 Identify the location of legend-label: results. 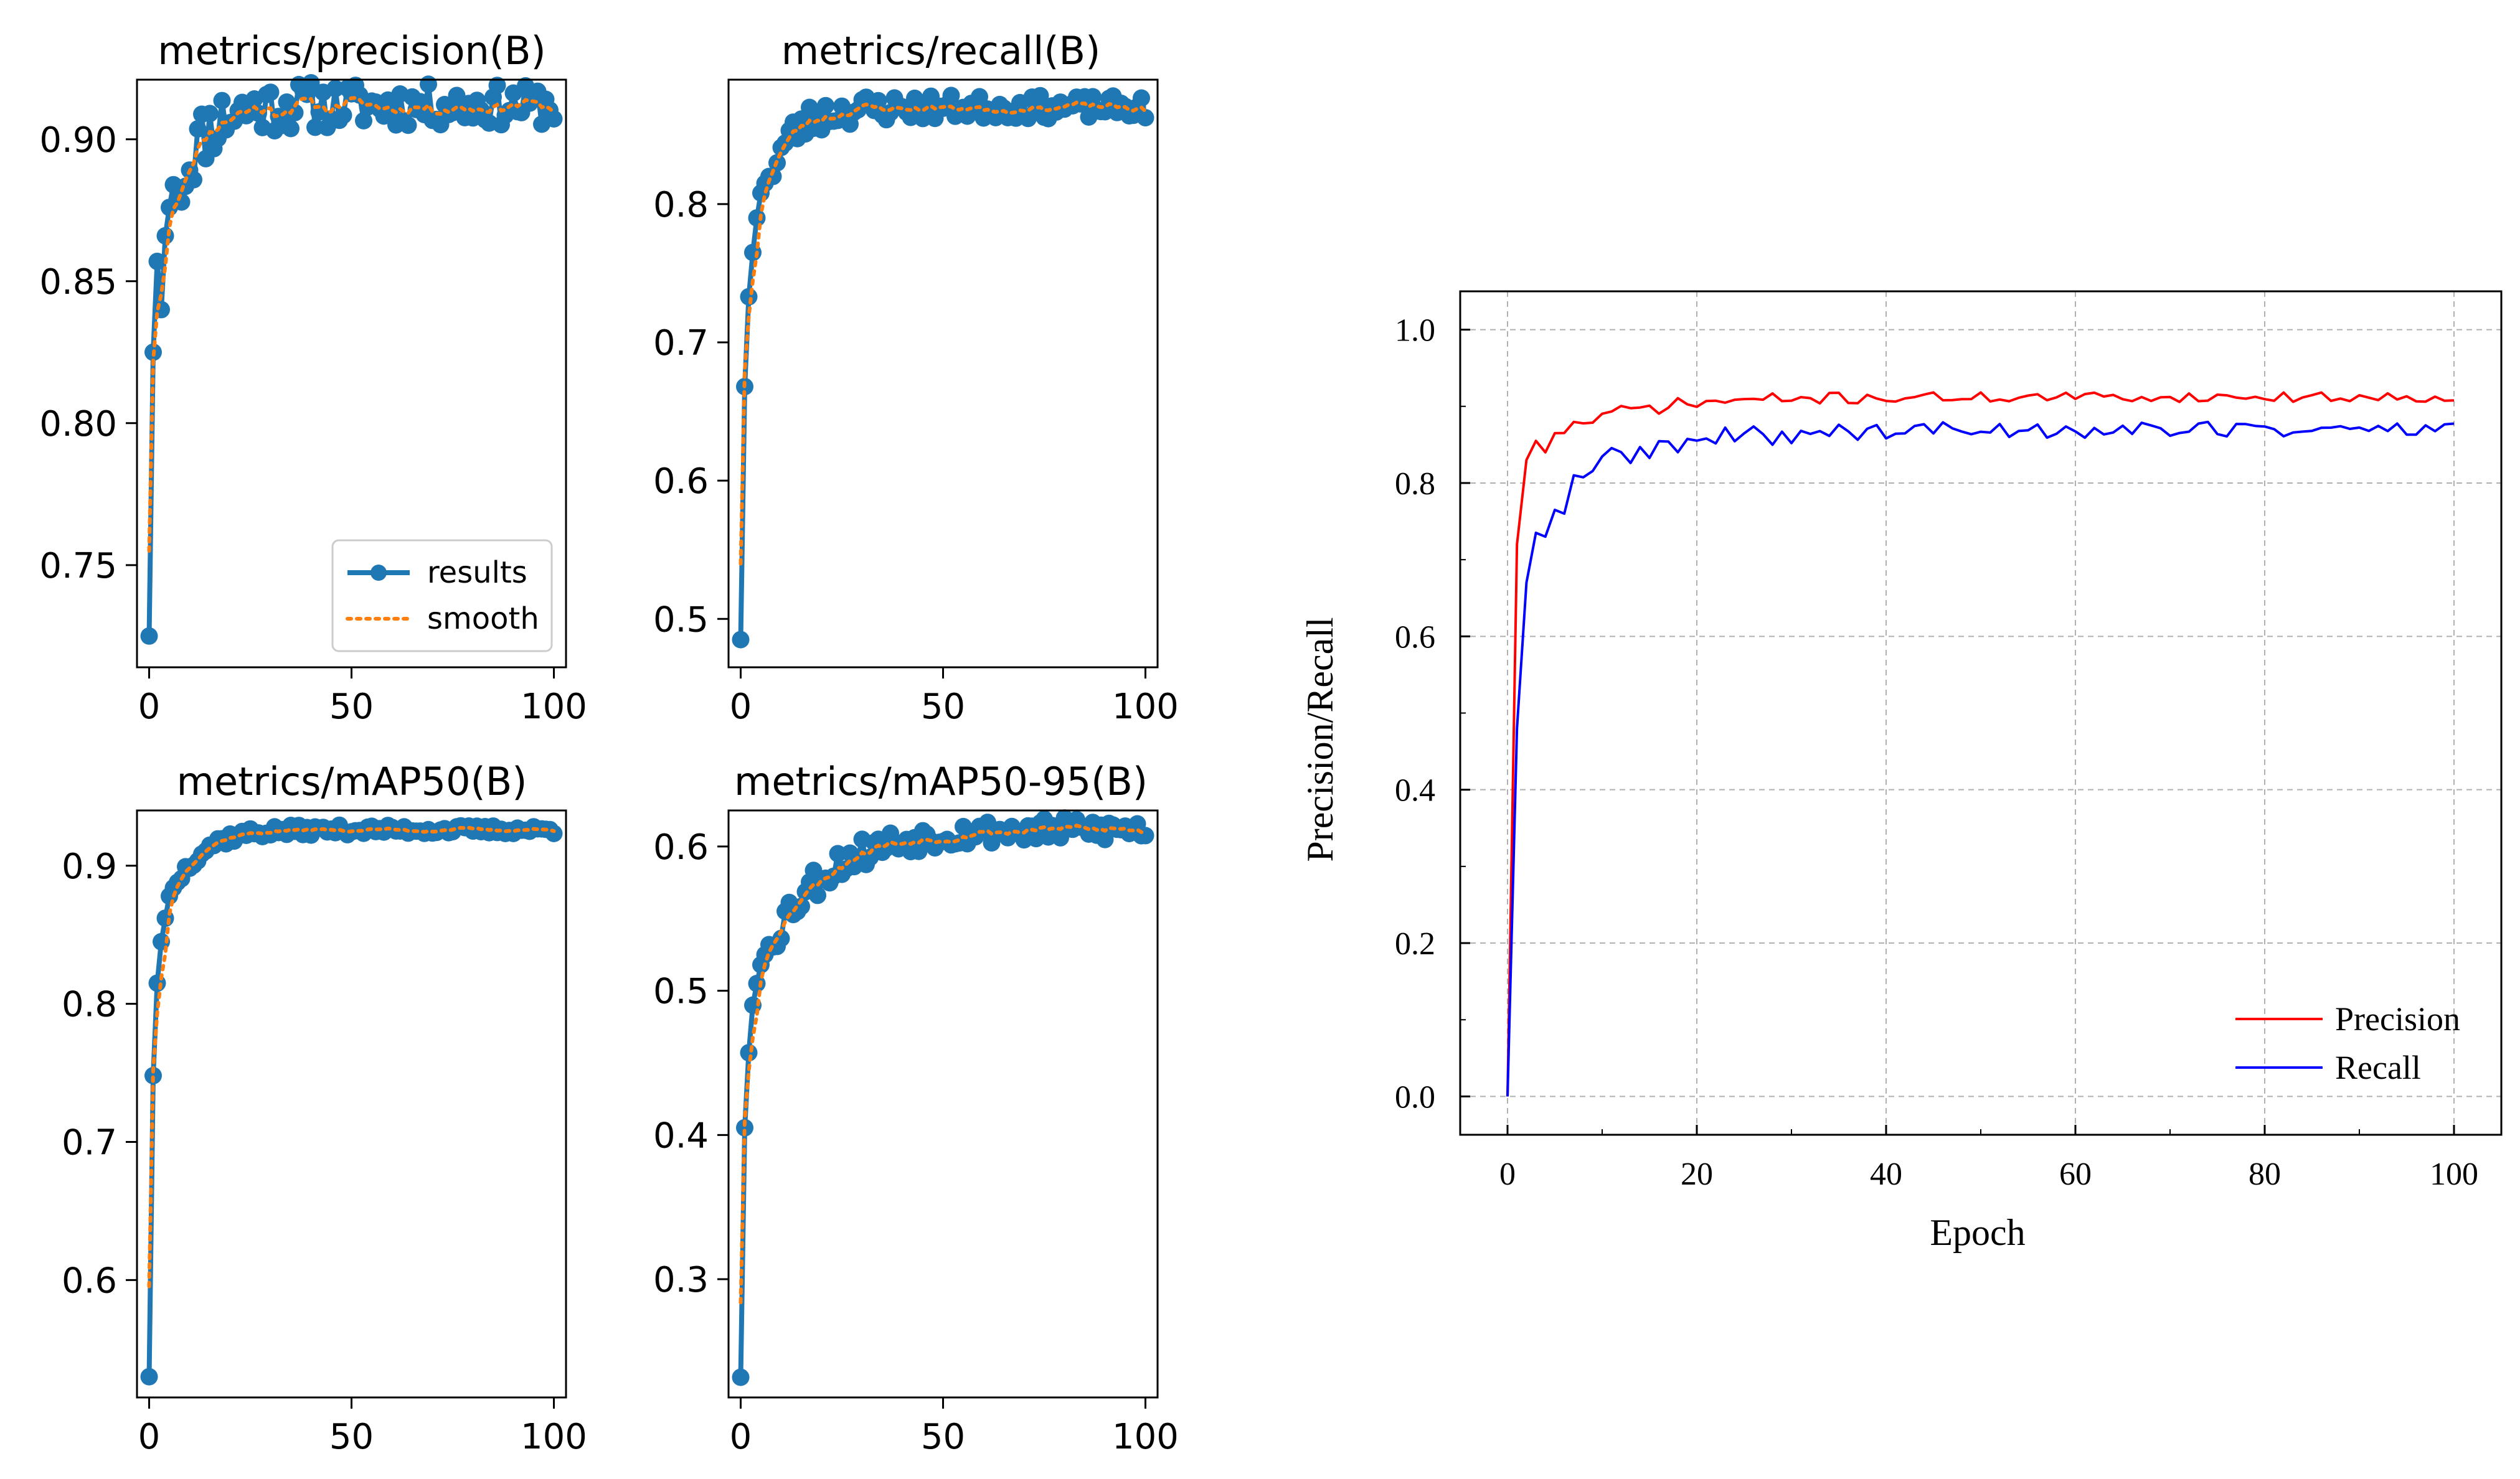
(477, 572).